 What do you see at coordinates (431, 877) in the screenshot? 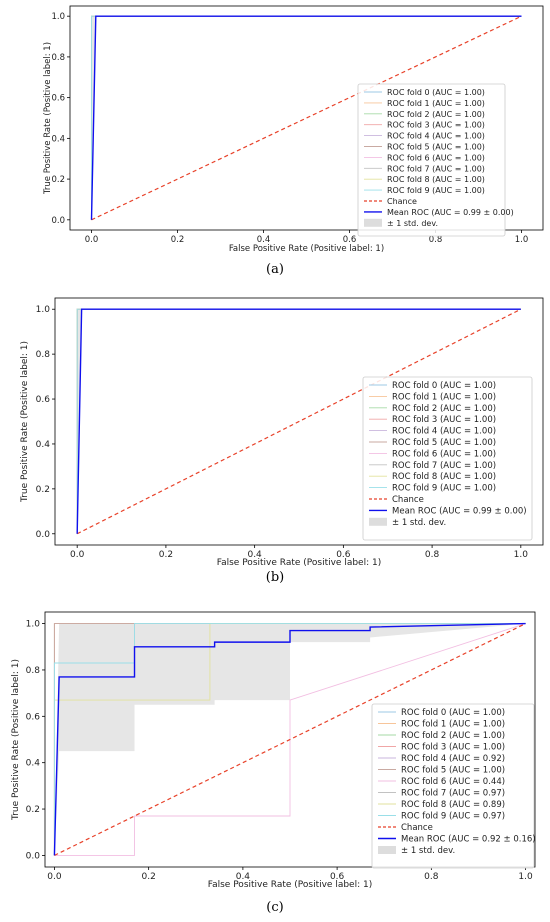
I see `x-tick-label: 0.8` at bounding box center [431, 877].